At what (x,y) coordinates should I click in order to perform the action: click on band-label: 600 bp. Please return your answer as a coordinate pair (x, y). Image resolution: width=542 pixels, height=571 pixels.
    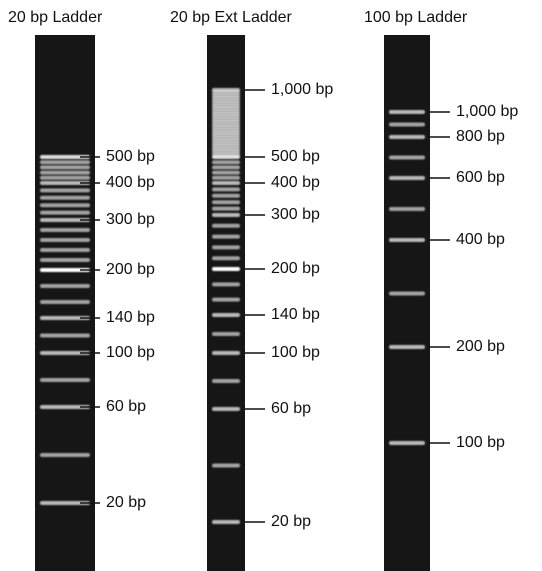
    Looking at the image, I should click on (480, 177).